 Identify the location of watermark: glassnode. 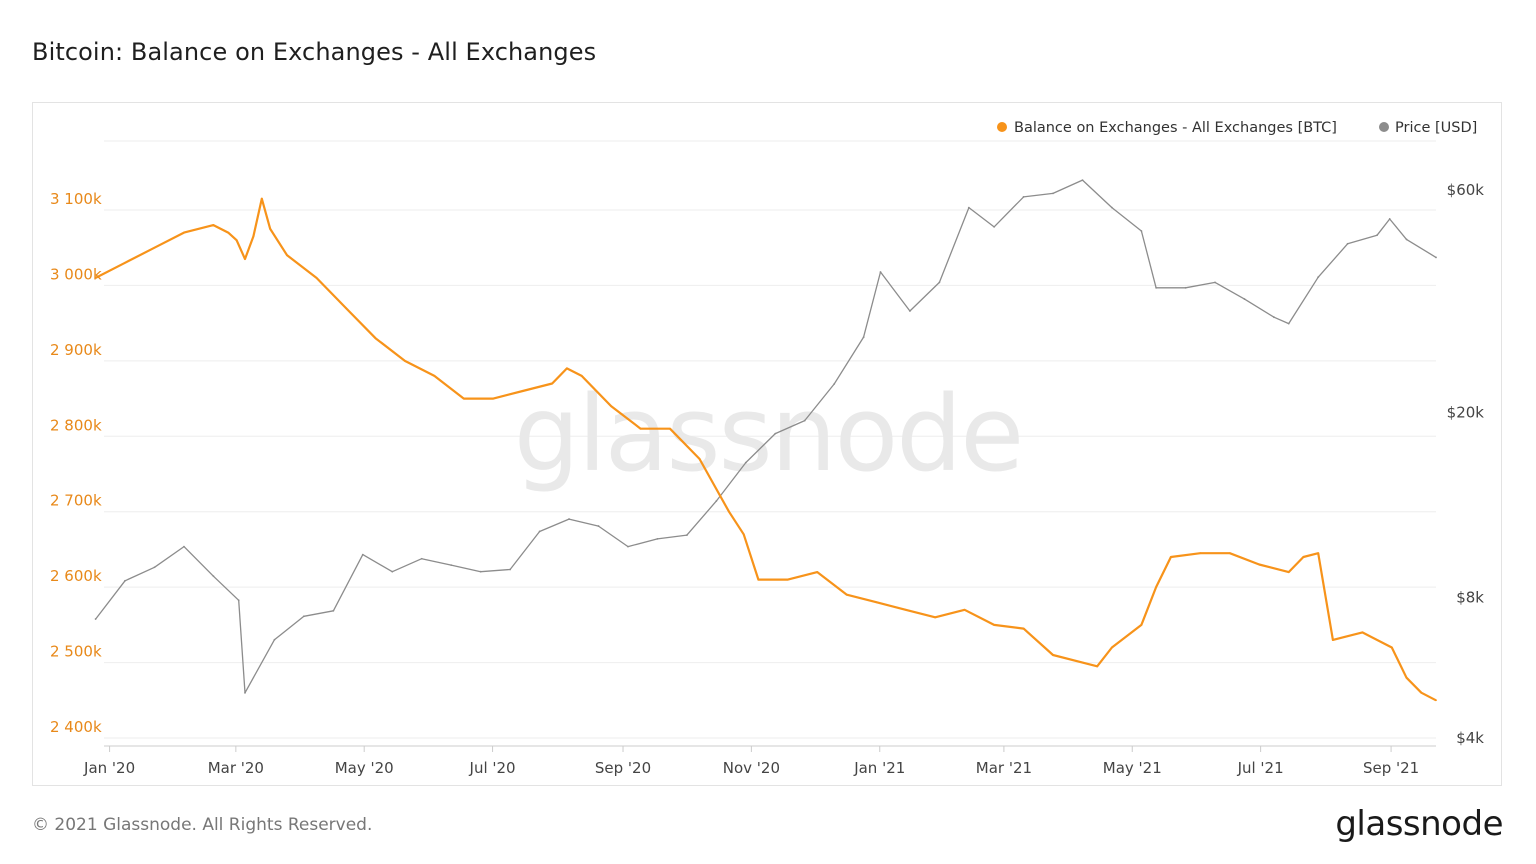
(768, 434).